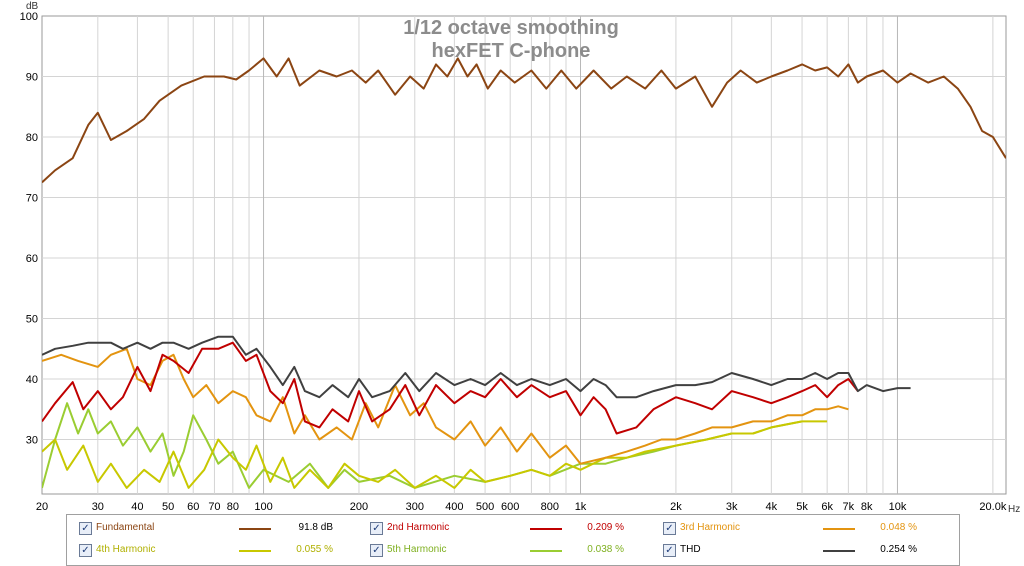  I want to click on x-tick-label: 400, so click(454, 507).